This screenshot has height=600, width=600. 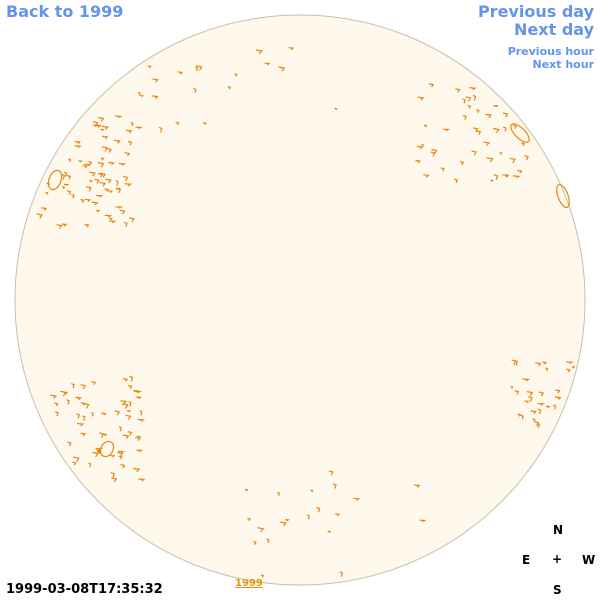 What do you see at coordinates (550, 51) in the screenshot?
I see `previous-hour-link: Previous hour` at bounding box center [550, 51].